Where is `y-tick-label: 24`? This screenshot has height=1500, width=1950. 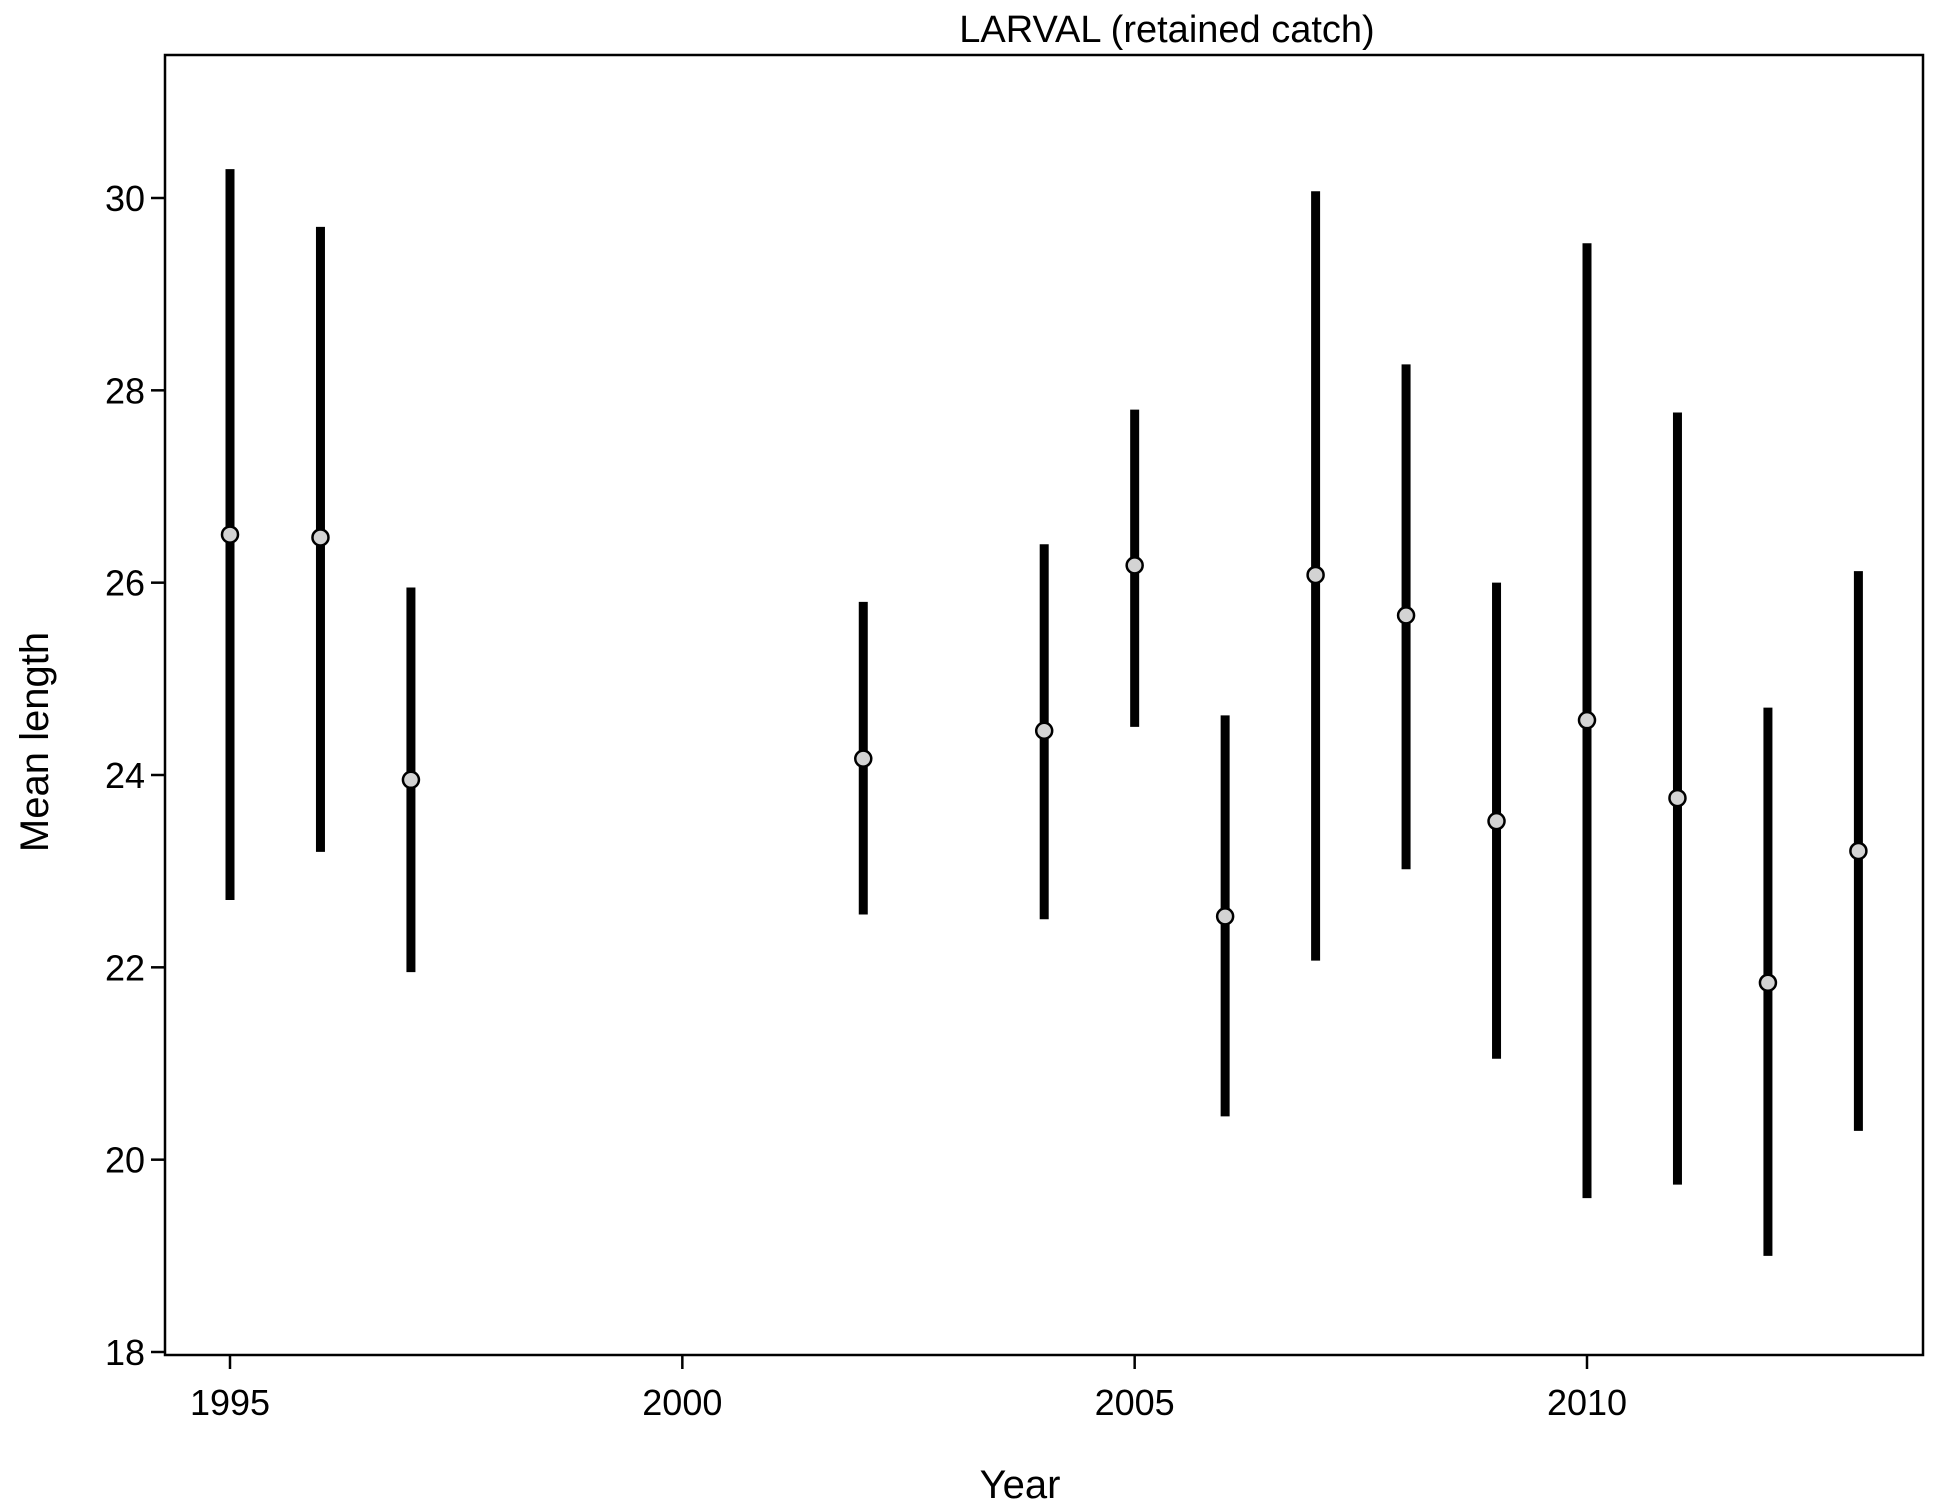 y-tick-label: 24 is located at coordinates (125, 775).